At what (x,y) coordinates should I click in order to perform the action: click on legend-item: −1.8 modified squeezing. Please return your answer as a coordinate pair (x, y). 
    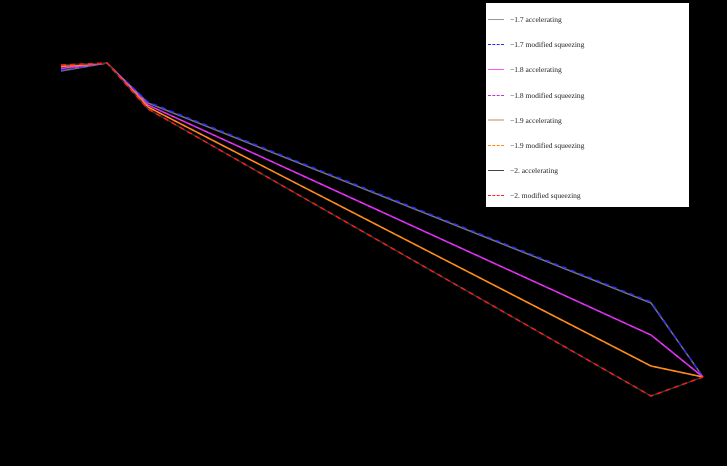
    Looking at the image, I should click on (535, 95).